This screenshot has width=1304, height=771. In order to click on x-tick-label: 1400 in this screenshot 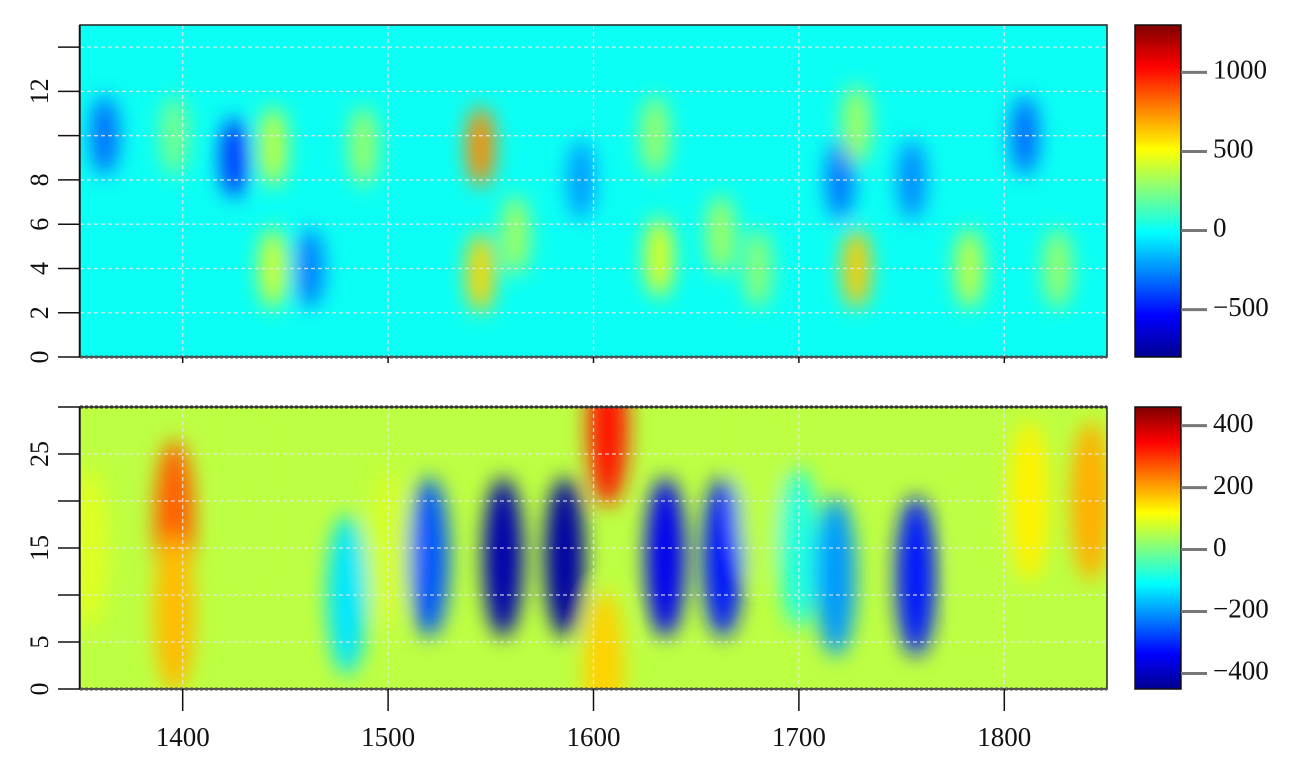, I will do `click(183, 737)`.